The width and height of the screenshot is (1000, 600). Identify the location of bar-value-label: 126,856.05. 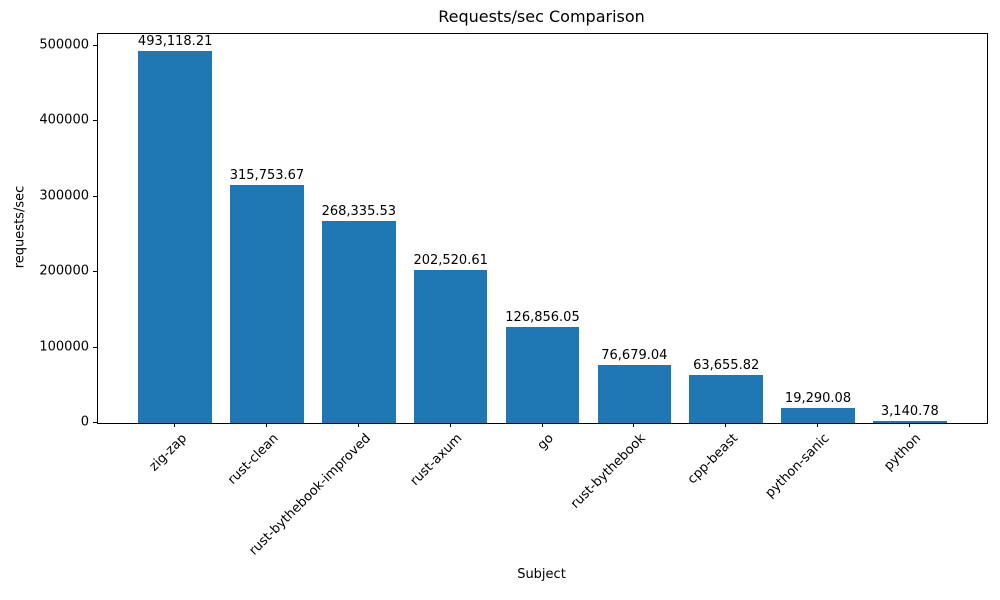
(542, 318).